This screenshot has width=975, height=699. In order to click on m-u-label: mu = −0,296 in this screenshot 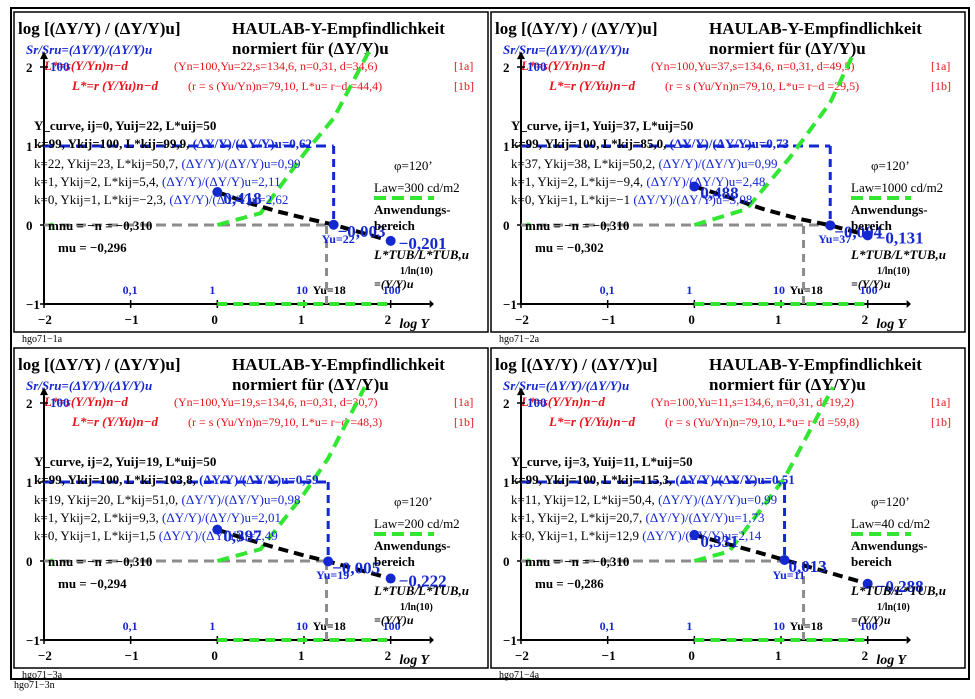, I will do `click(92, 247)`.